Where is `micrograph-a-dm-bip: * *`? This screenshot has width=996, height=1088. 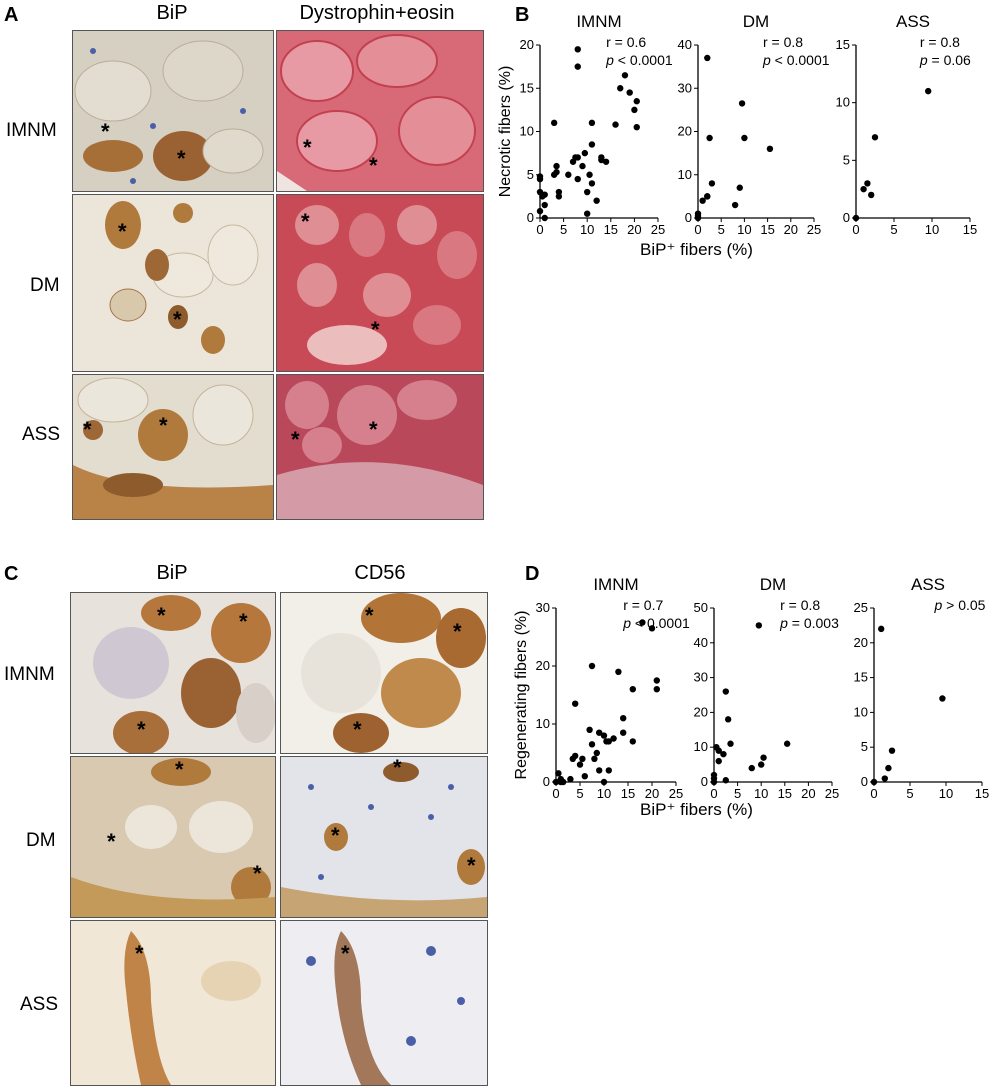
micrograph-a-dm-bip: * * is located at coordinates (173, 283).